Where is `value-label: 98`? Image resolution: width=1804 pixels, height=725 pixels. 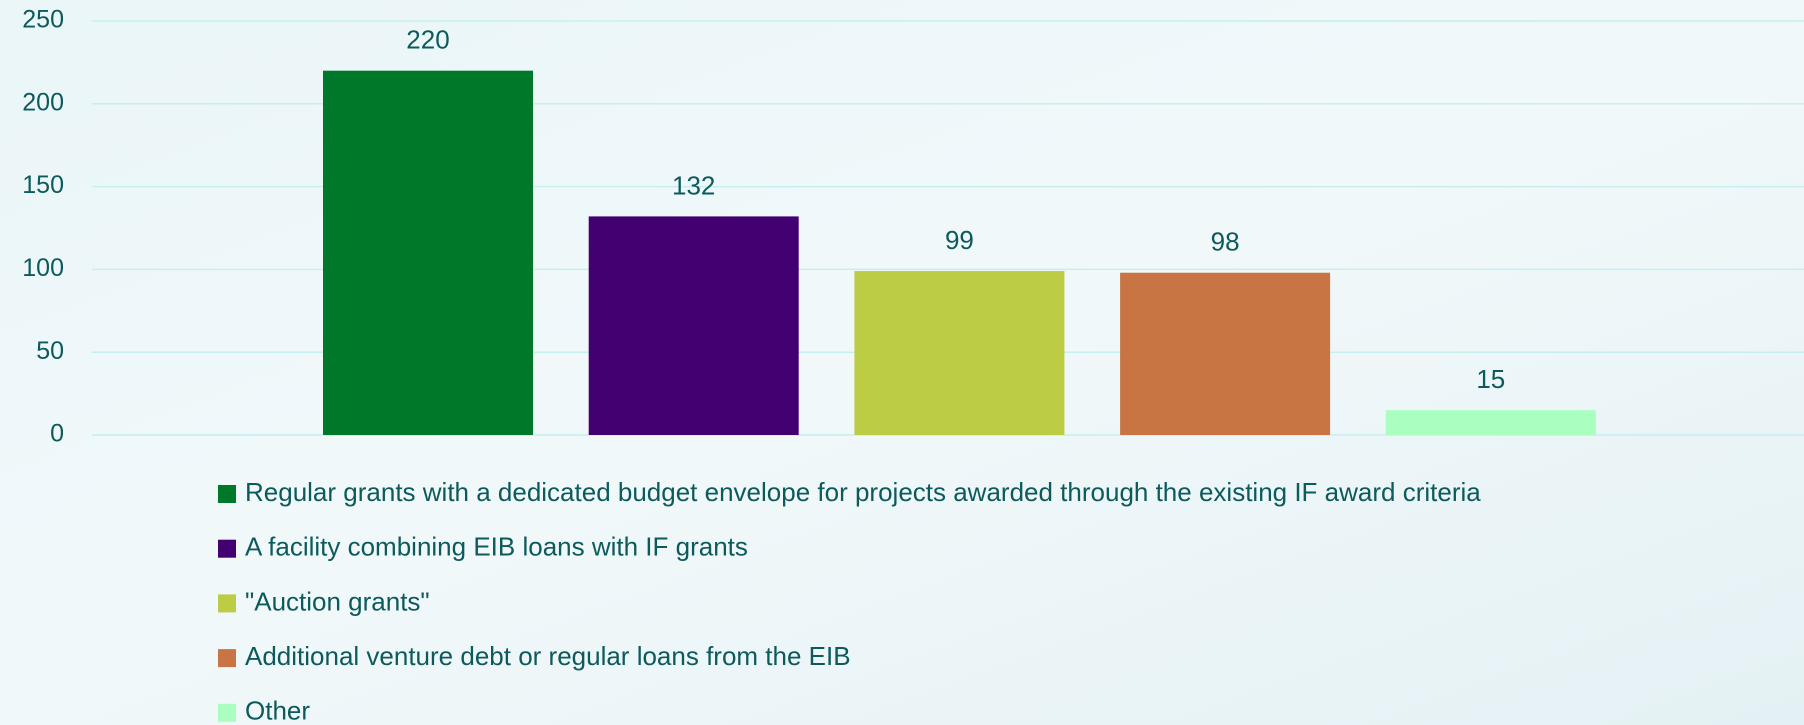
value-label: 98 is located at coordinates (1225, 242).